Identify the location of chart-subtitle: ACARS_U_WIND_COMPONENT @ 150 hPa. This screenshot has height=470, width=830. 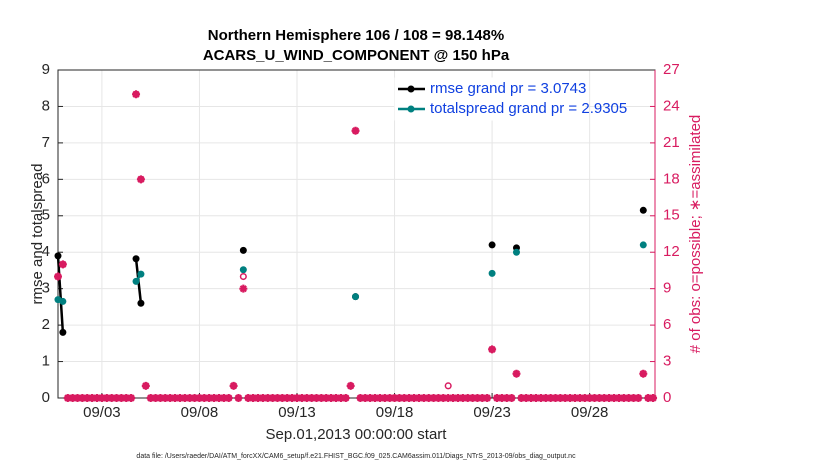
(356, 55).